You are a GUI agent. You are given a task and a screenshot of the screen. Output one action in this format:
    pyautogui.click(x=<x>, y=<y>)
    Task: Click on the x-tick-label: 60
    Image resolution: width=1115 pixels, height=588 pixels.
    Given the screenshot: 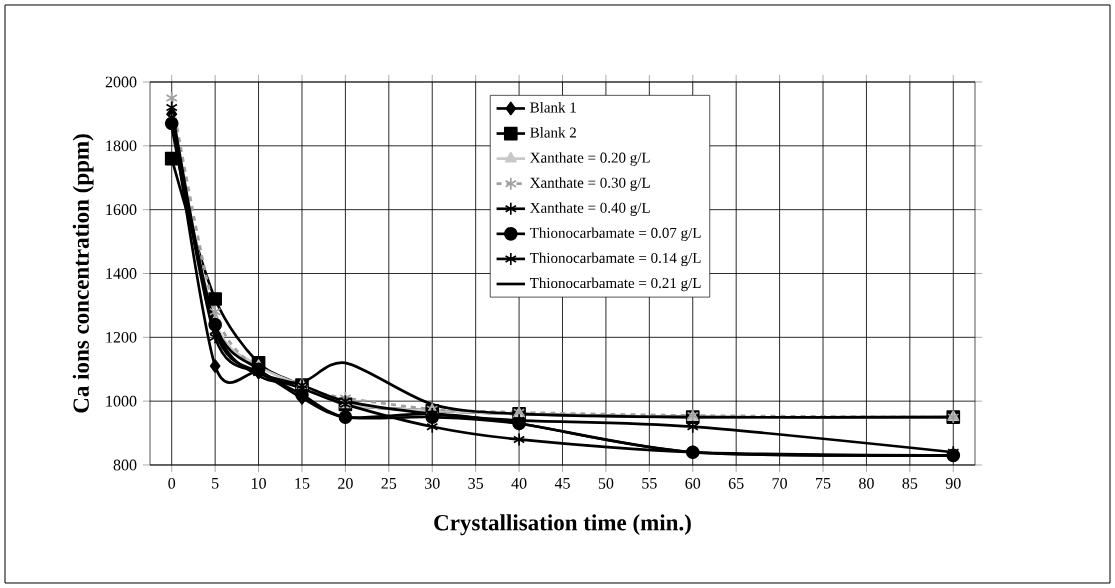 What is the action you would take?
    pyautogui.click(x=693, y=483)
    